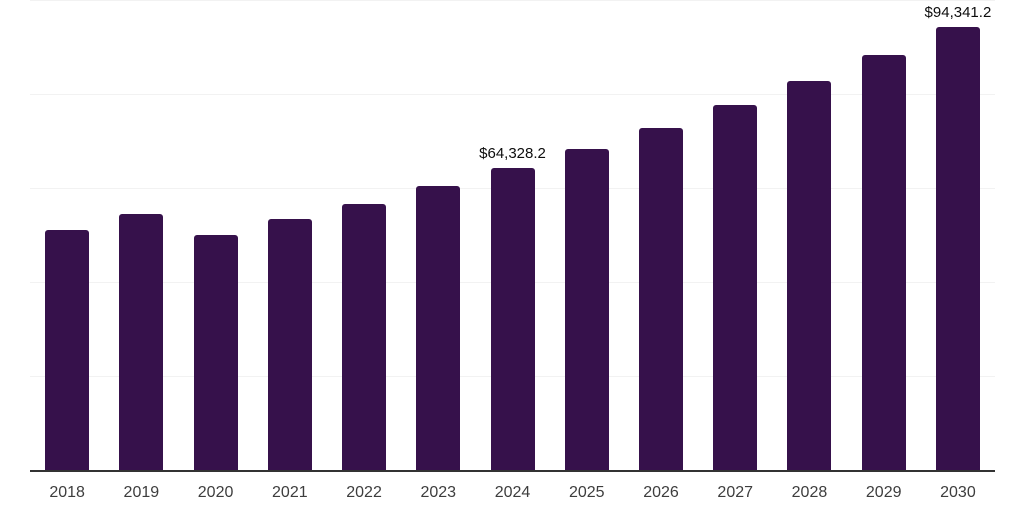  I want to click on x-tick-2021: 2021, so click(290, 492).